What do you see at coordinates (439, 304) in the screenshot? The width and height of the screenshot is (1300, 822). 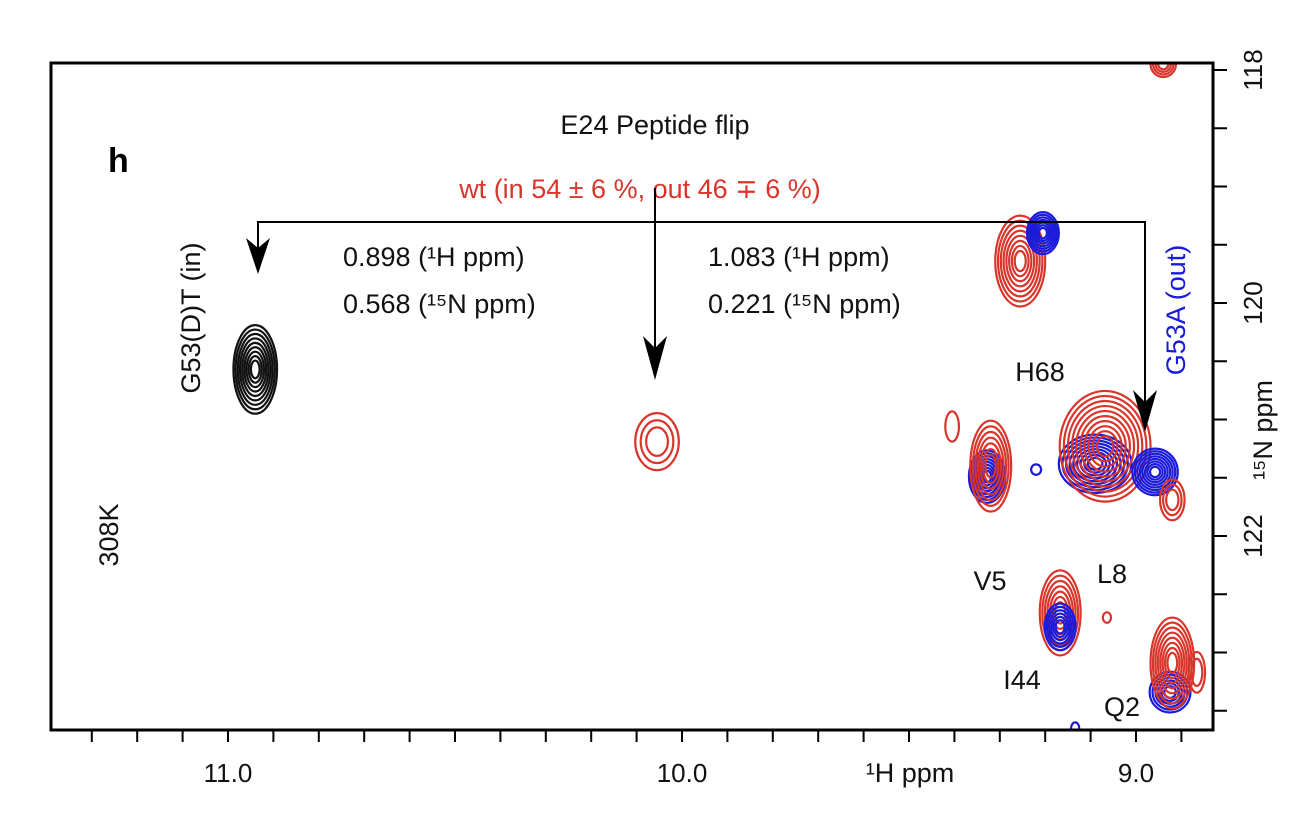 I see `in-shift-n: 0.568 (¹⁵N ppm)` at bounding box center [439, 304].